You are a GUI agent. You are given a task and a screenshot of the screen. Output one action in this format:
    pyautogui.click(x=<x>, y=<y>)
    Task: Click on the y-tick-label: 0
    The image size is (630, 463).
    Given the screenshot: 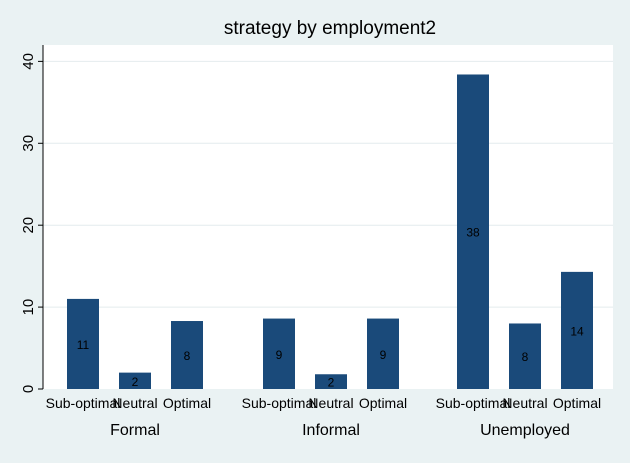 What is the action you would take?
    pyautogui.click(x=28, y=389)
    